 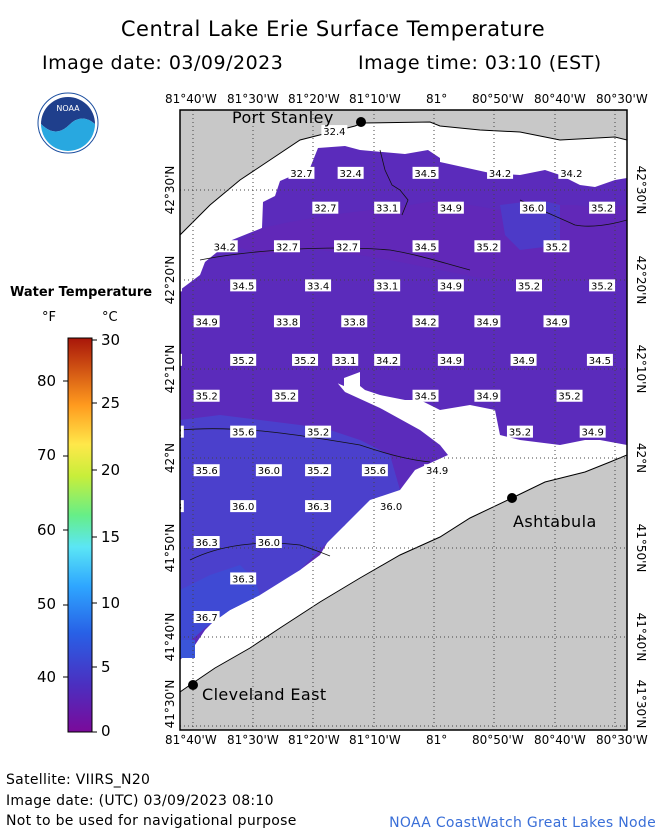 I want to click on canada-land, so click(x=403, y=173).